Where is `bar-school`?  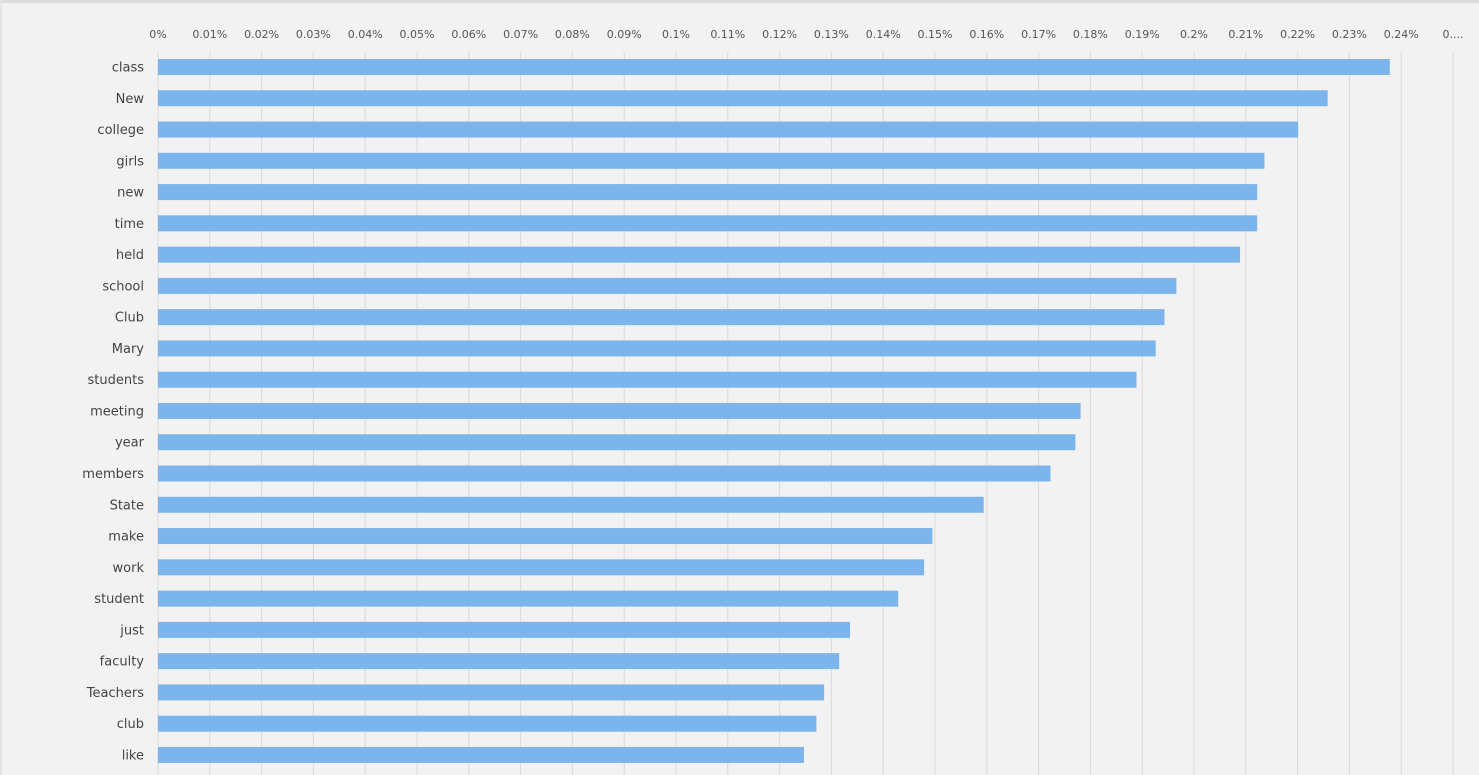
bar-school is located at coordinates (667, 285).